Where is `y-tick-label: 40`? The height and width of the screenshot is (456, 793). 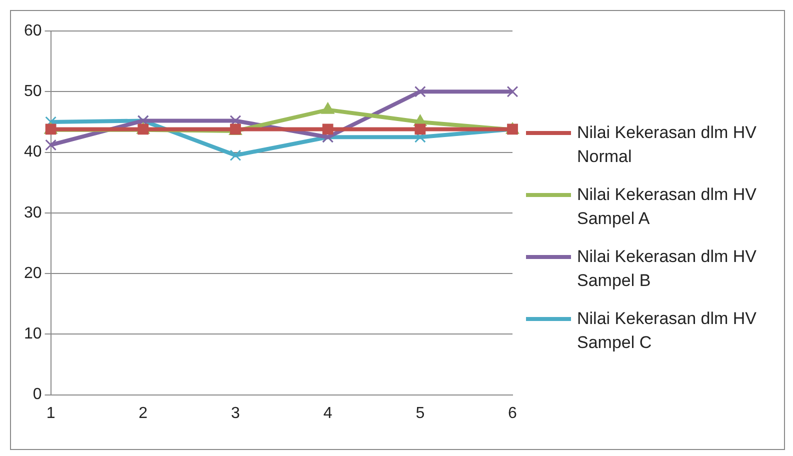
y-tick-label: 40 is located at coordinates (33, 152).